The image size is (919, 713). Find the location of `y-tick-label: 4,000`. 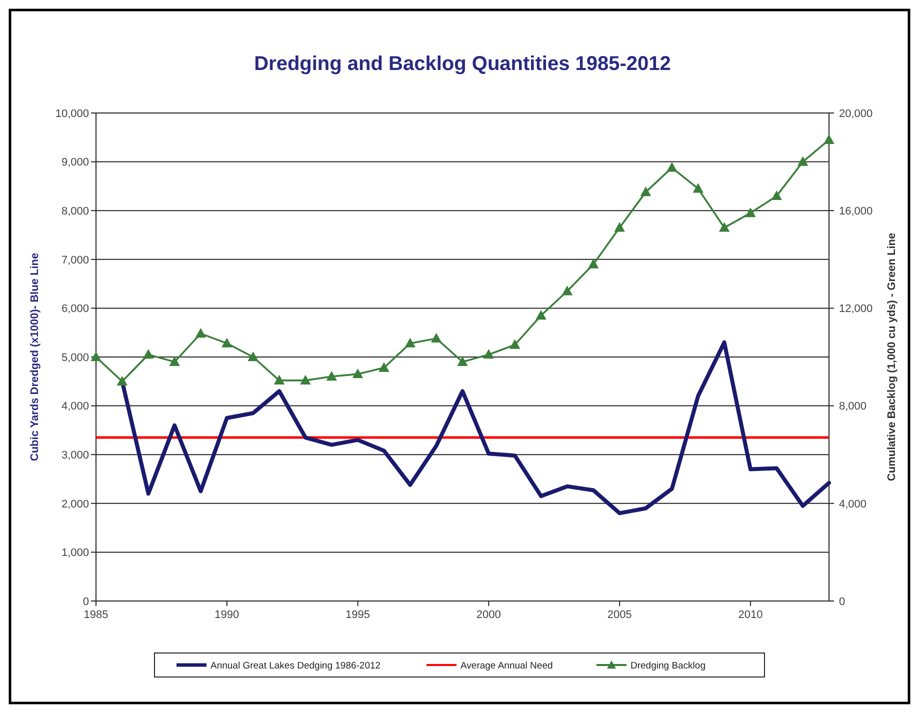

y-tick-label: 4,000 is located at coordinates (75, 406).